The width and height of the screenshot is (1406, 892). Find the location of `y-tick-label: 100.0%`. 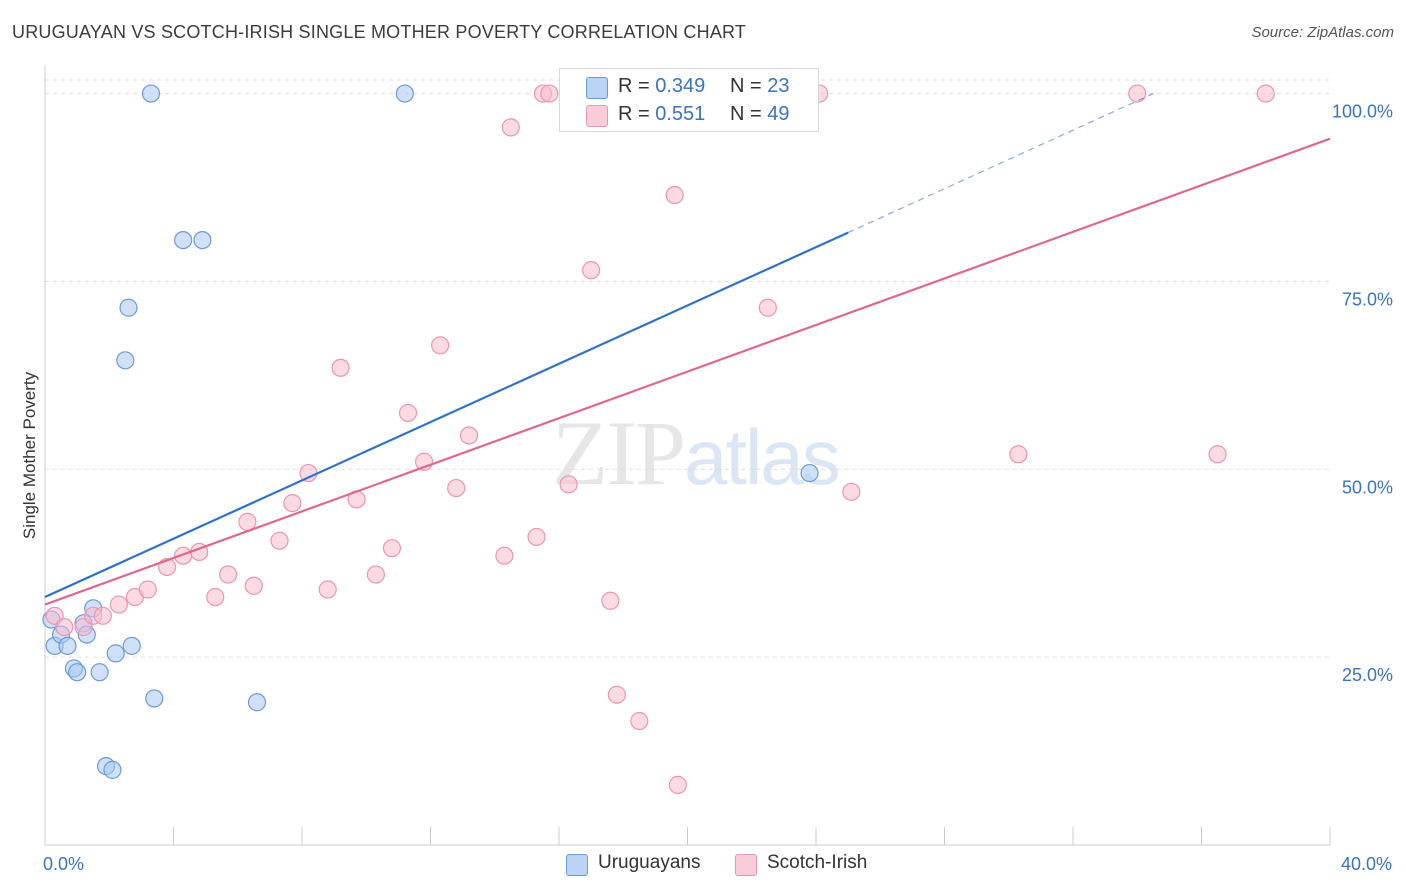

y-tick-label: 100.0% is located at coordinates (1362, 112).